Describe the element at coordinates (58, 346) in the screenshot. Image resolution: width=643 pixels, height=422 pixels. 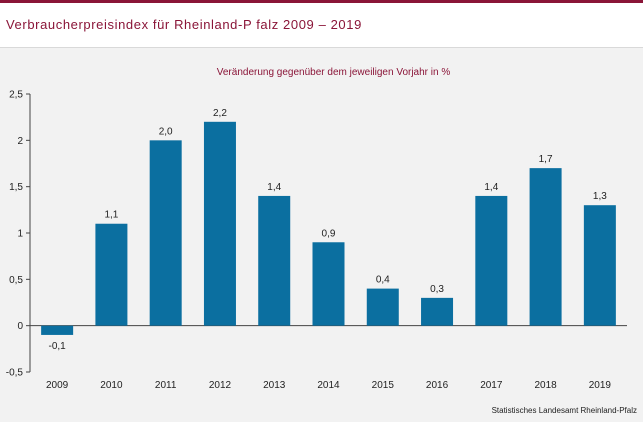
I see `data-label: -0,1` at that location.